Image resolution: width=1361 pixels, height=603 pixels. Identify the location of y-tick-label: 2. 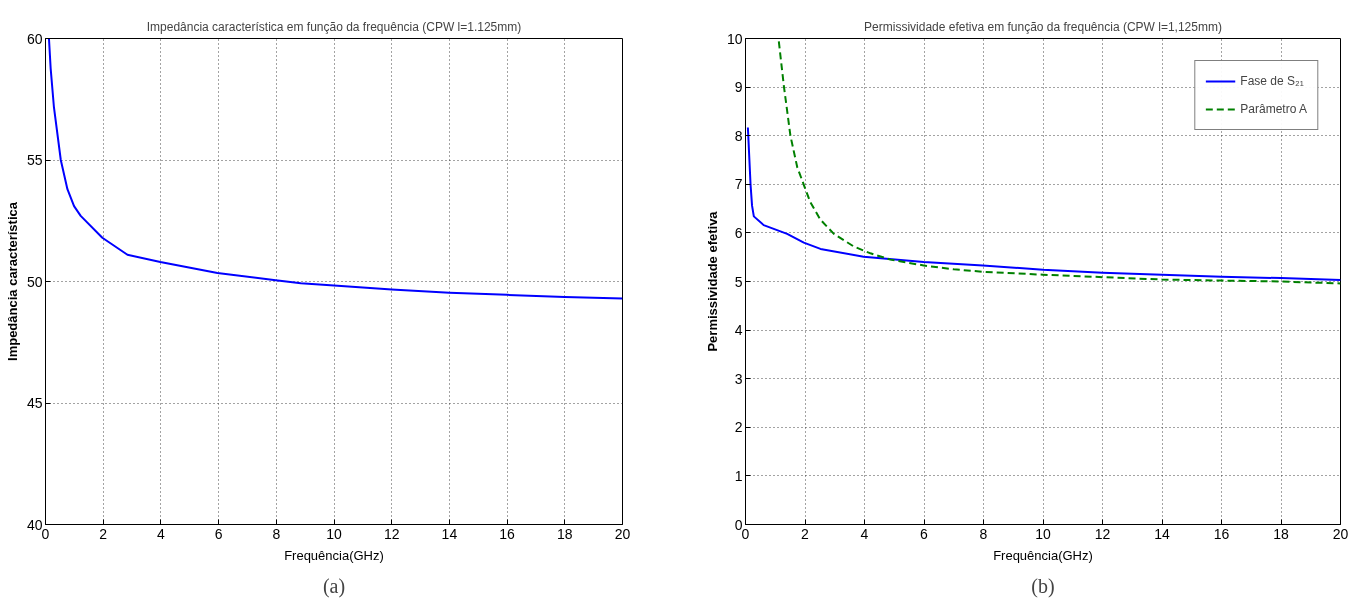
(738, 427).